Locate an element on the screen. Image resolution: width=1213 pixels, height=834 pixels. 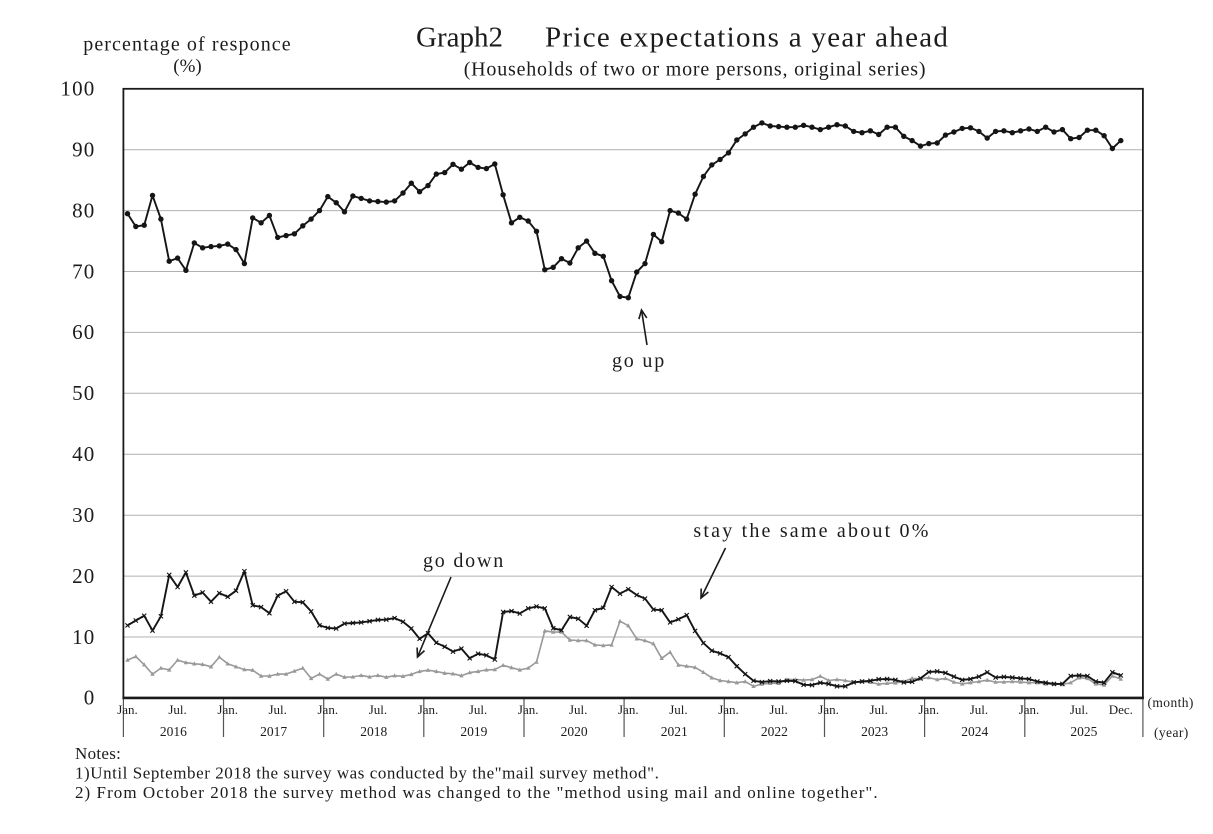
svg-text: 2021 is located at coordinates (674, 731).